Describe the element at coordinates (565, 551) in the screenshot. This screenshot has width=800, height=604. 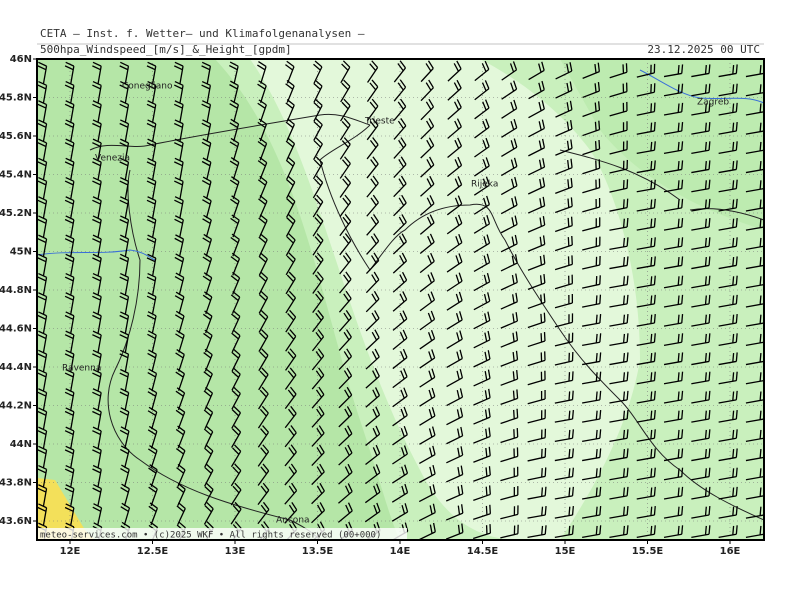
I see `lon-label: 15E` at that location.